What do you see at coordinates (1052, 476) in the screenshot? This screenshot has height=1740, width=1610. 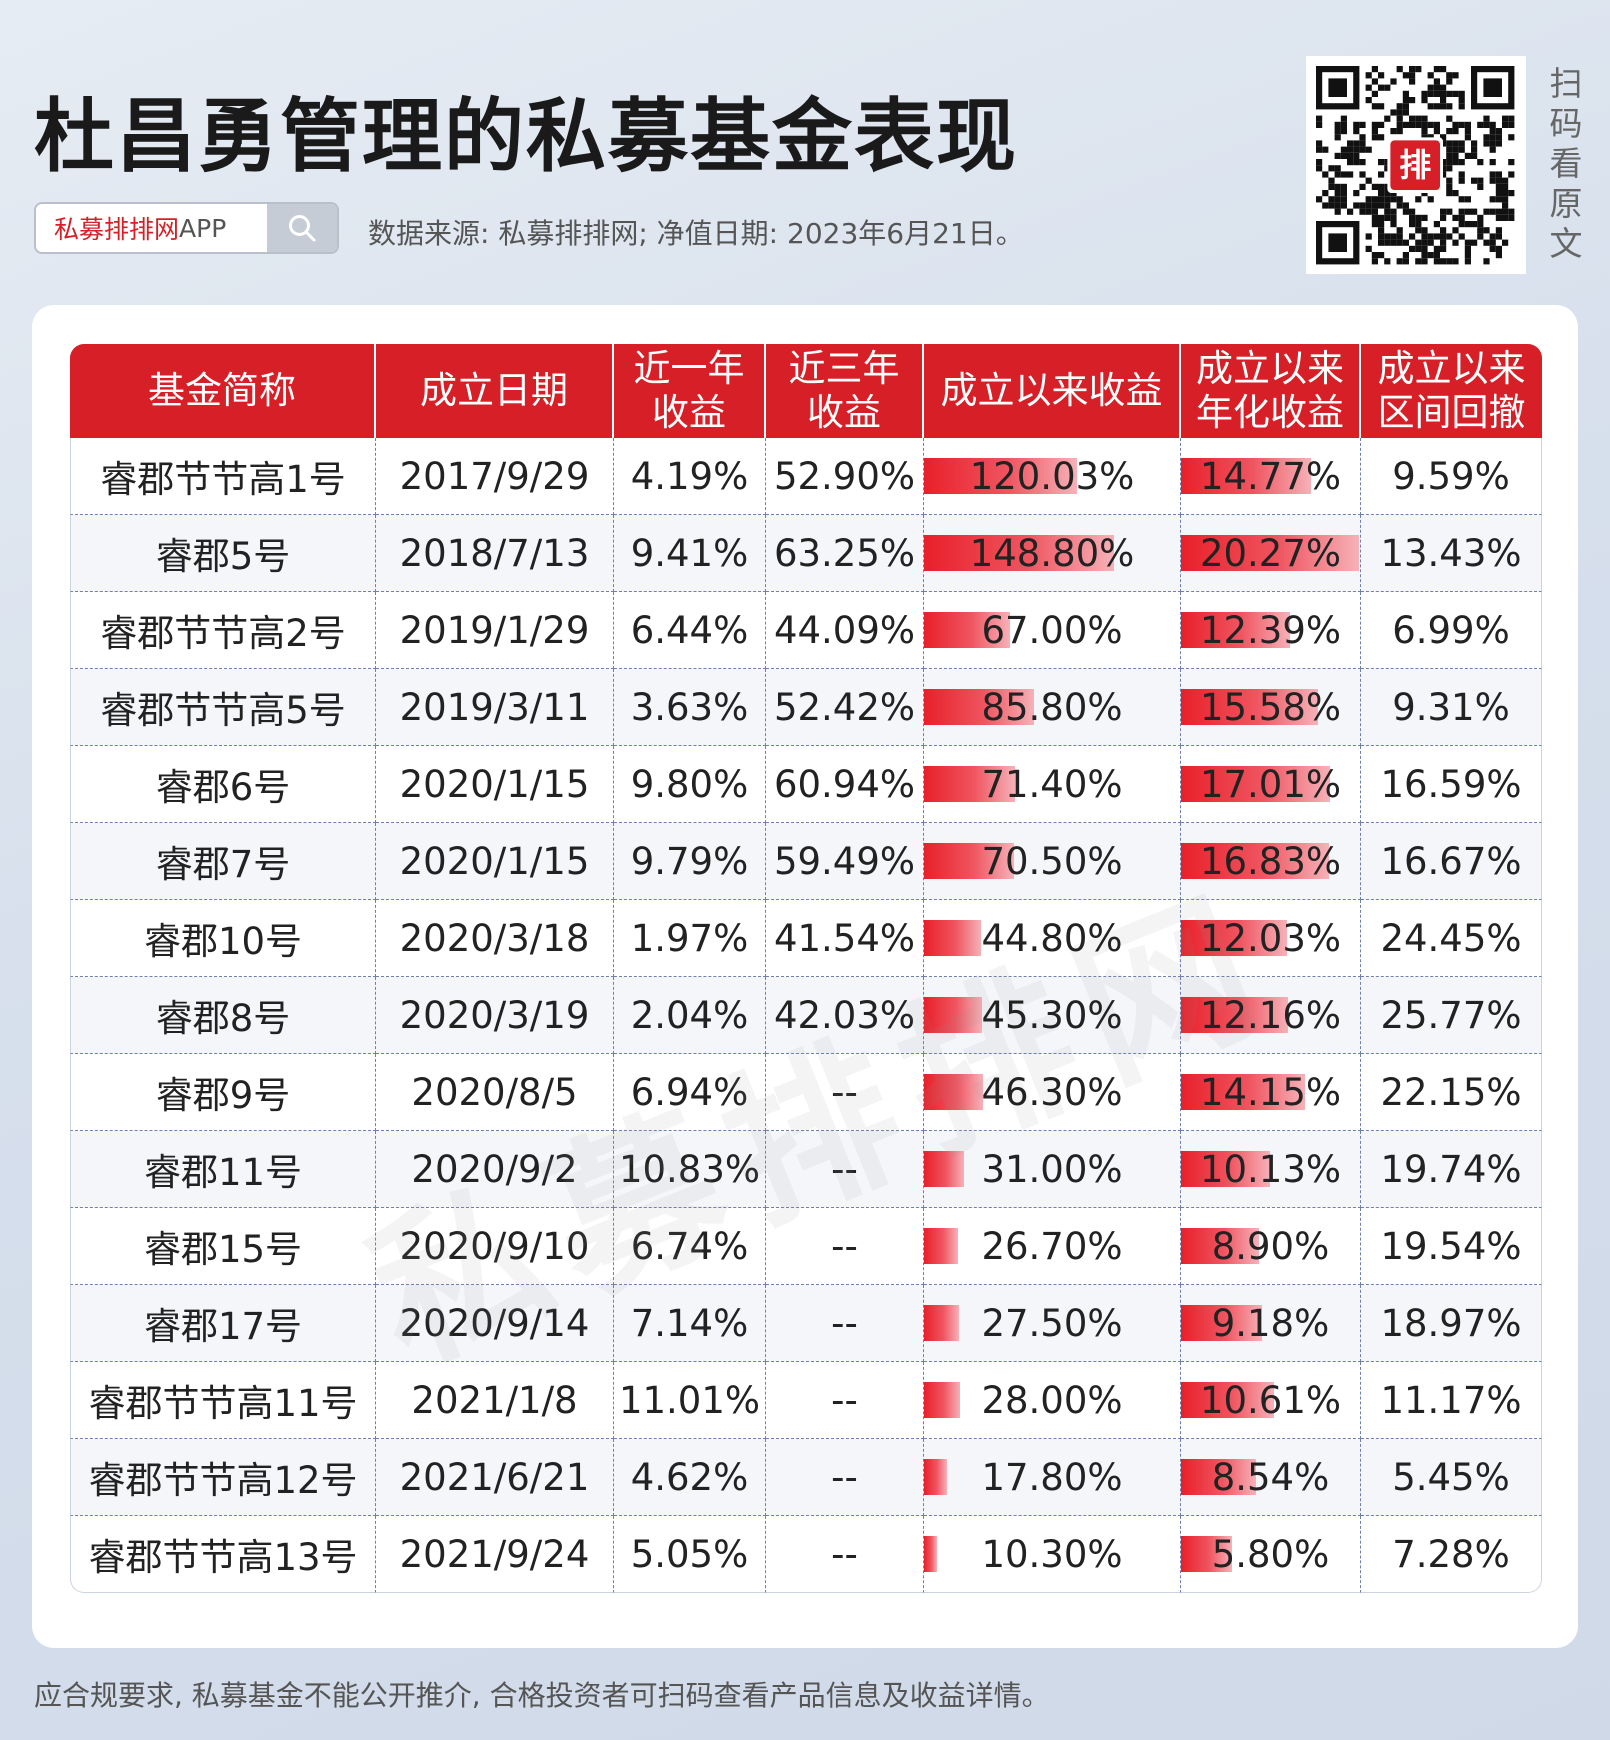 I see `return-value: 120.03%` at bounding box center [1052, 476].